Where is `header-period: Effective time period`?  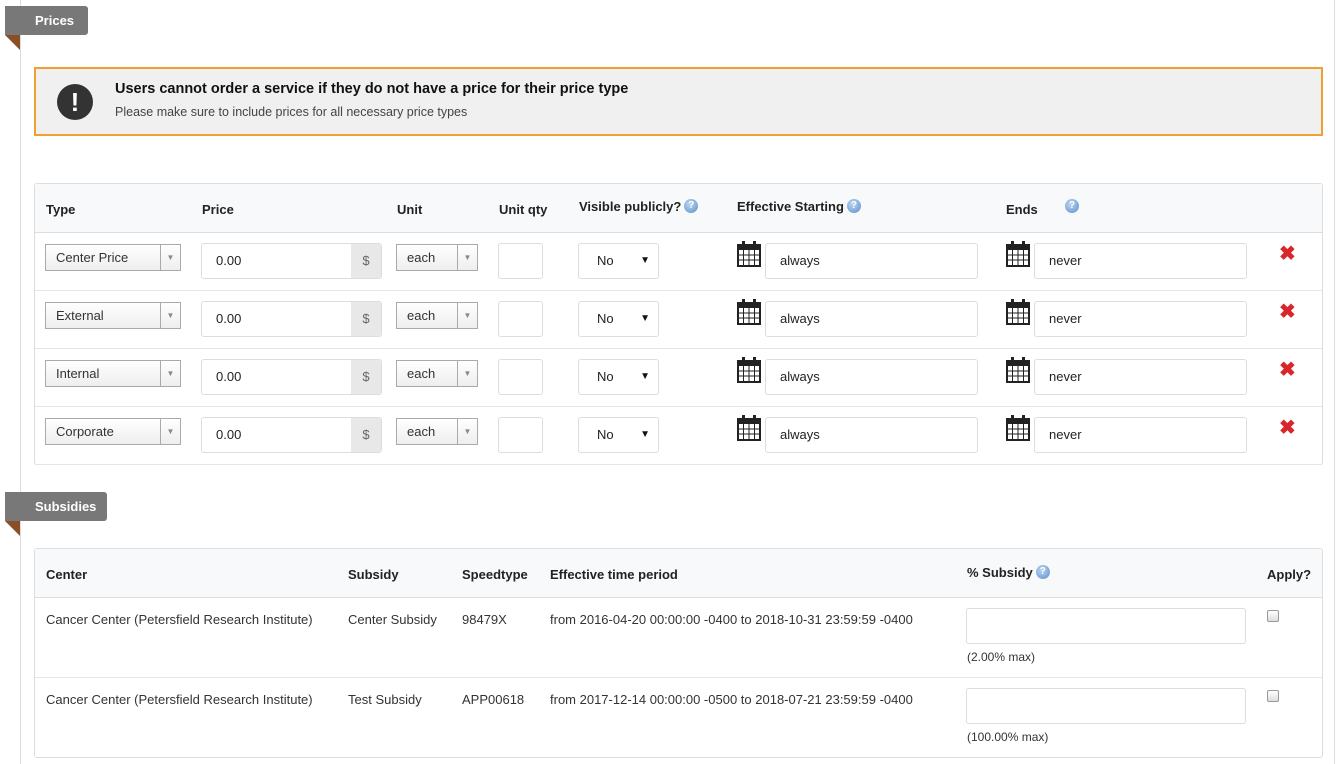 header-period: Effective time period is located at coordinates (614, 574).